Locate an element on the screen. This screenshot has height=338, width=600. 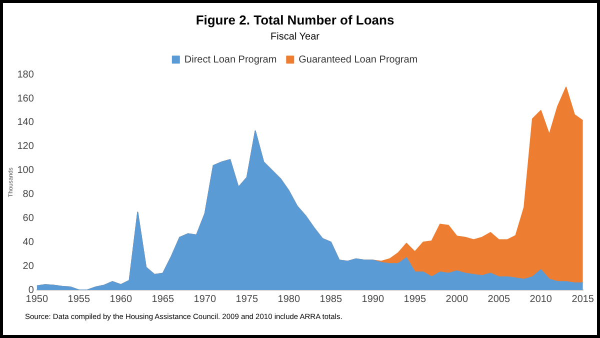
legend-label: Direct Loan Program is located at coordinates (230, 60).